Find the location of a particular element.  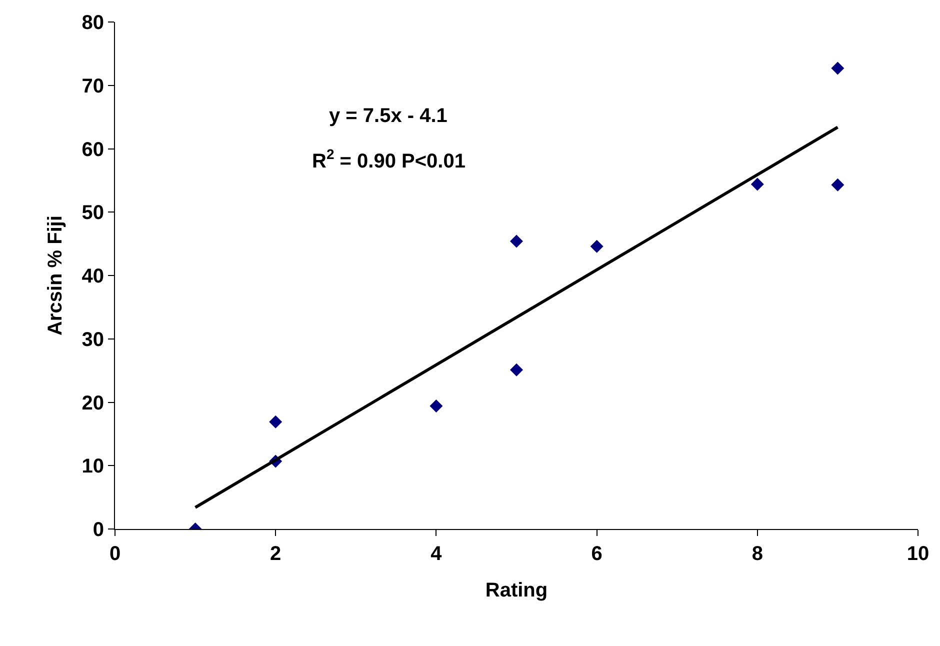

y-tick-label: 80 is located at coordinates (93, 23).